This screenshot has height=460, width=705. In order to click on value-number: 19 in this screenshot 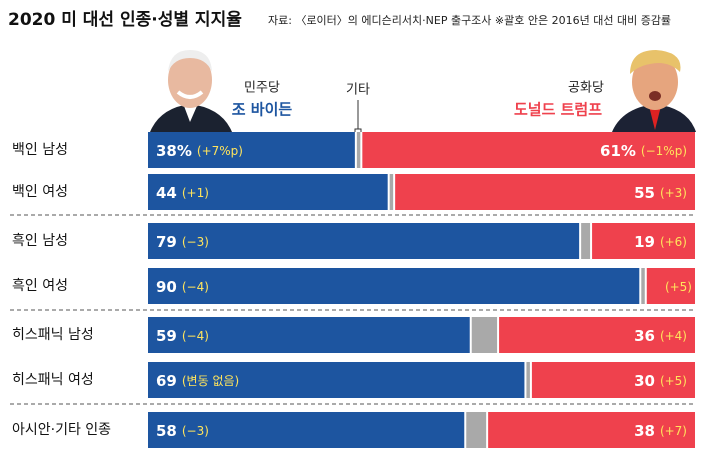, I will do `click(644, 242)`.